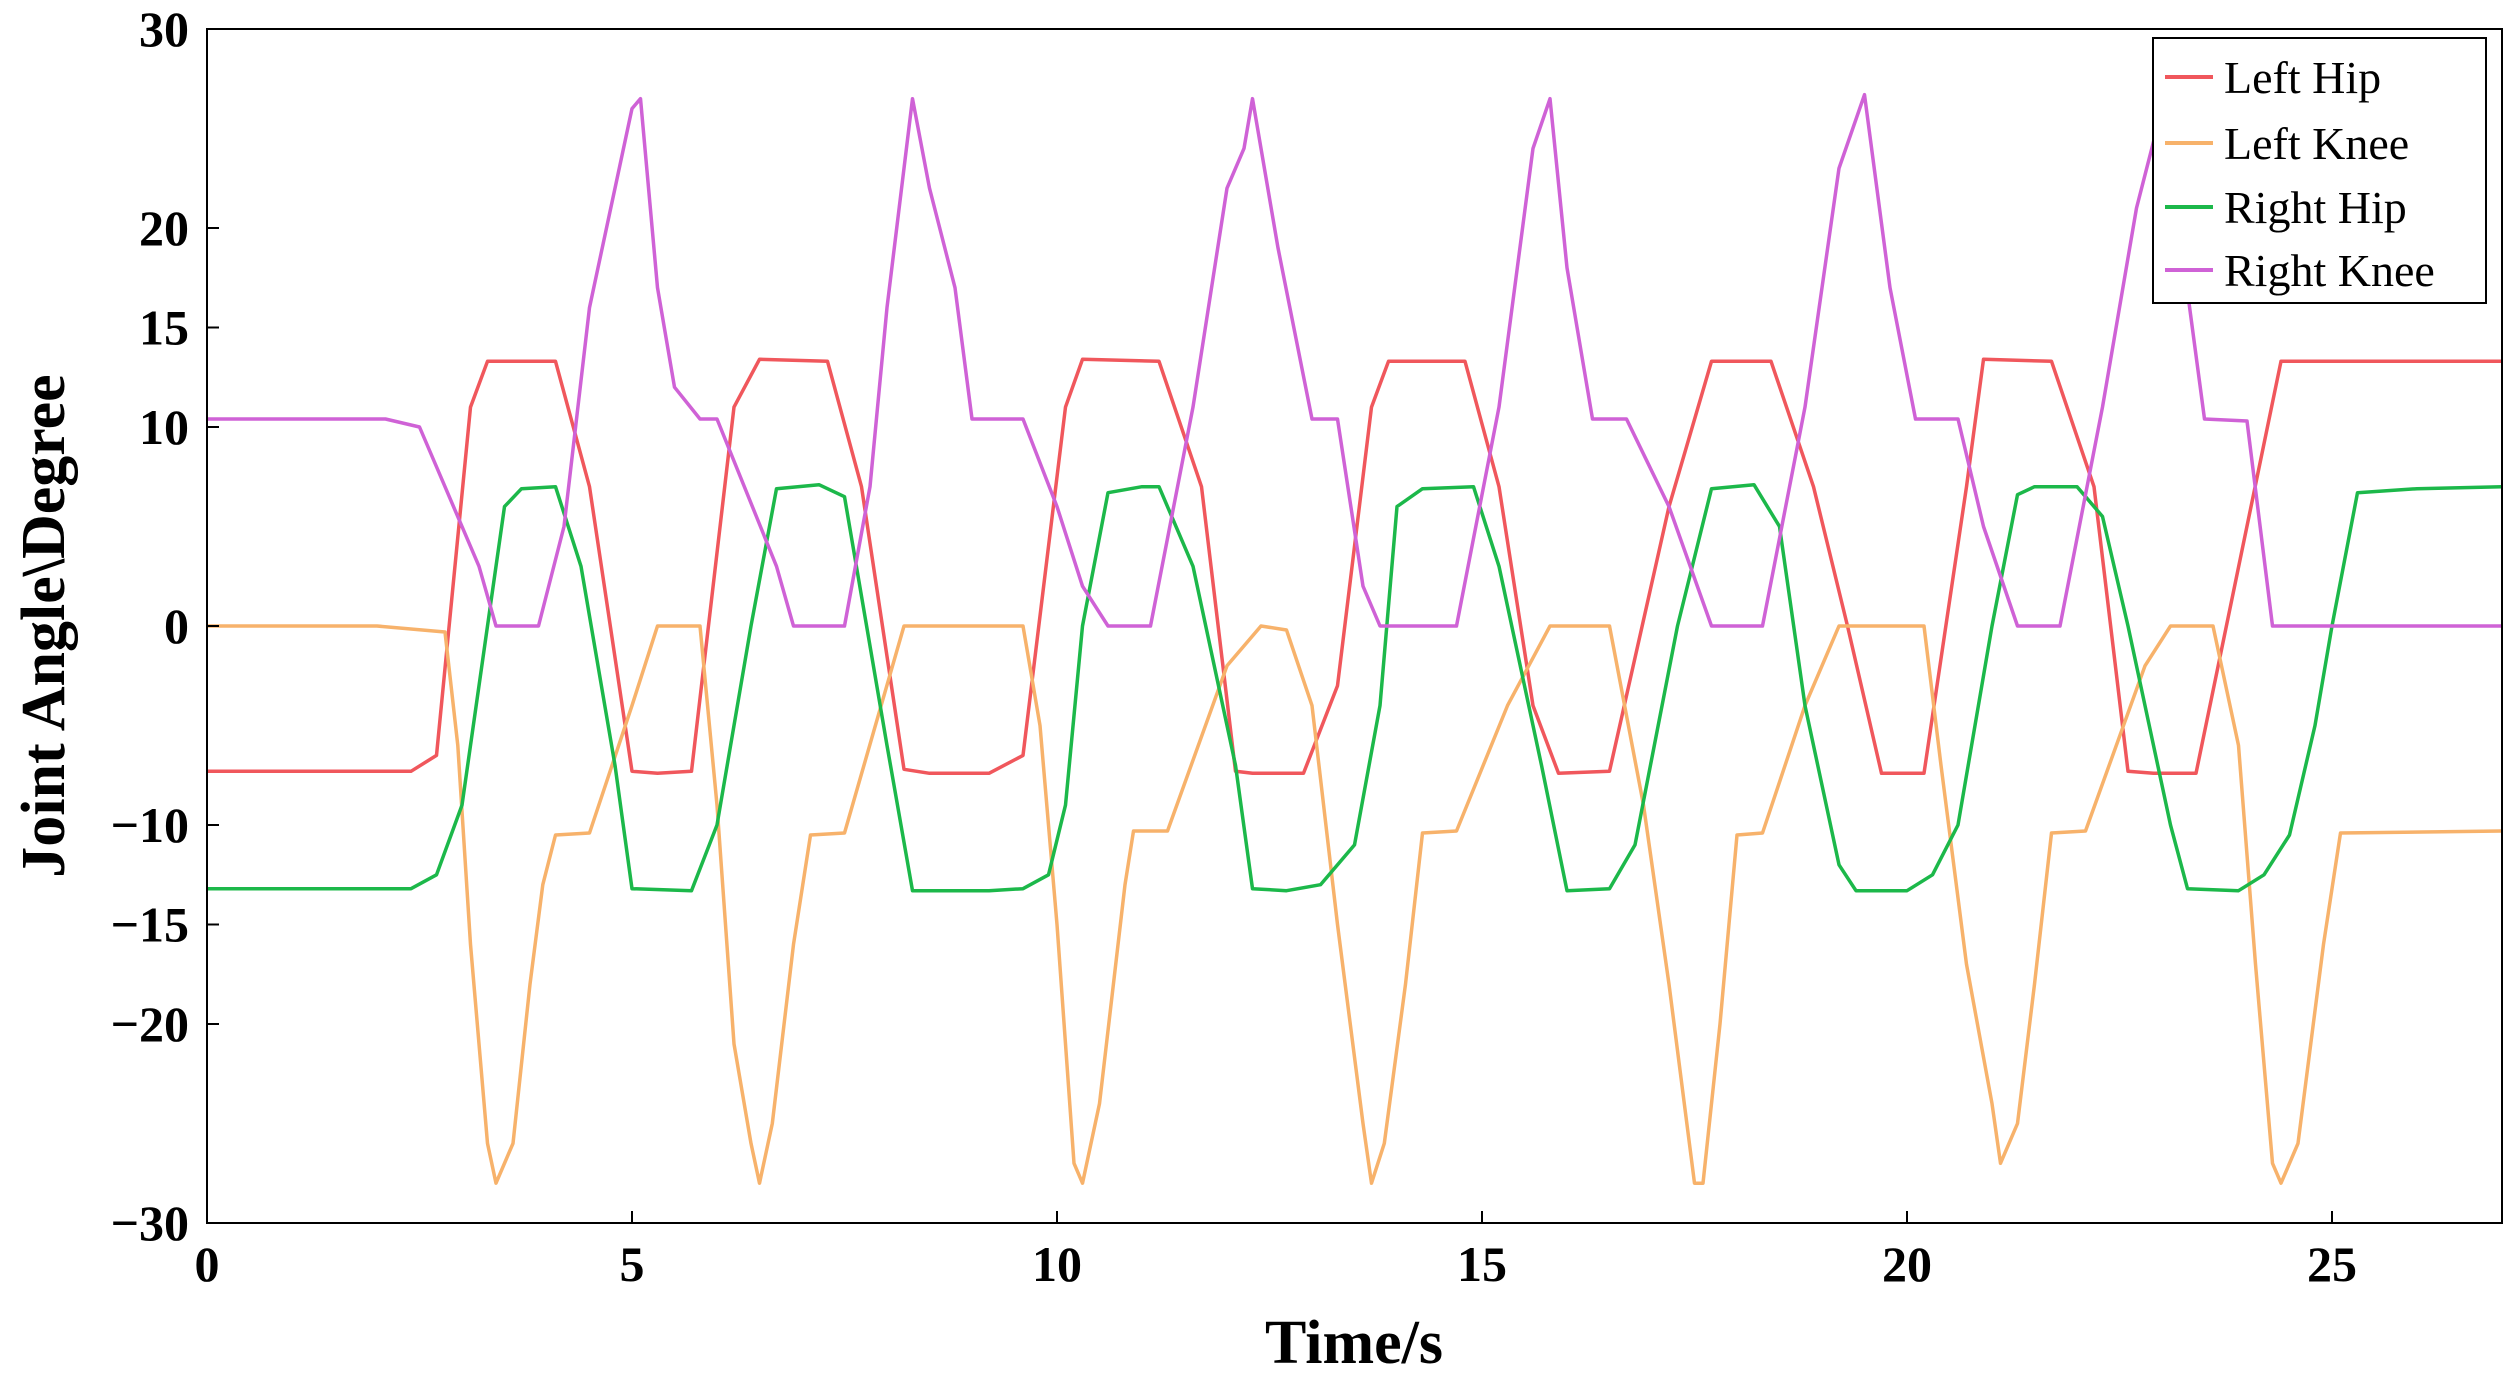  I want to click on x-axis-title: Time/s, so click(1354, 1343).